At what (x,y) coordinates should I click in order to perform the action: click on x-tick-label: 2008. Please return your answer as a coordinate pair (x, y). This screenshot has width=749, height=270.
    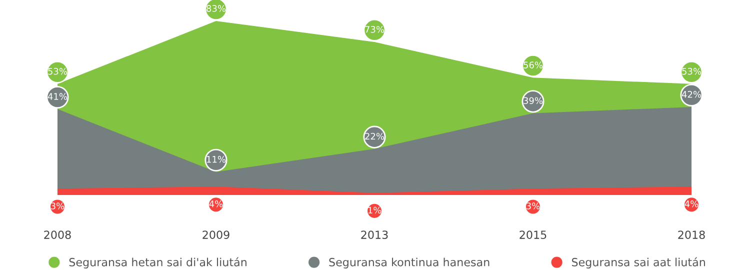
    Looking at the image, I should click on (57, 234).